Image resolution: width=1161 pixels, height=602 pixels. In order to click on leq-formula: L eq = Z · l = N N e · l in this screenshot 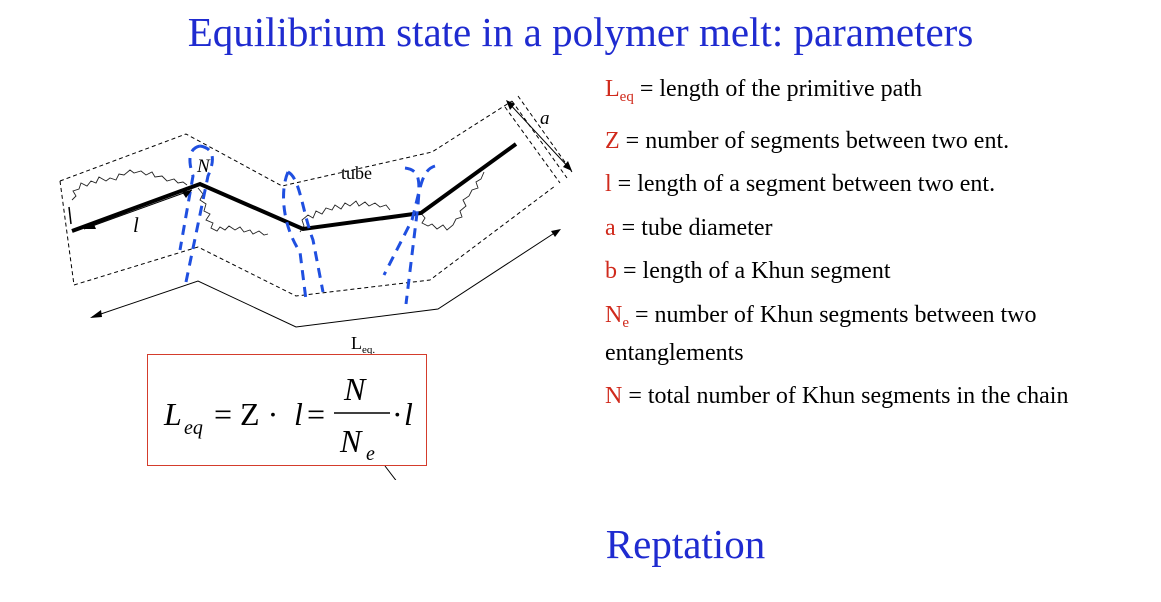, I will do `click(288, 418)`.